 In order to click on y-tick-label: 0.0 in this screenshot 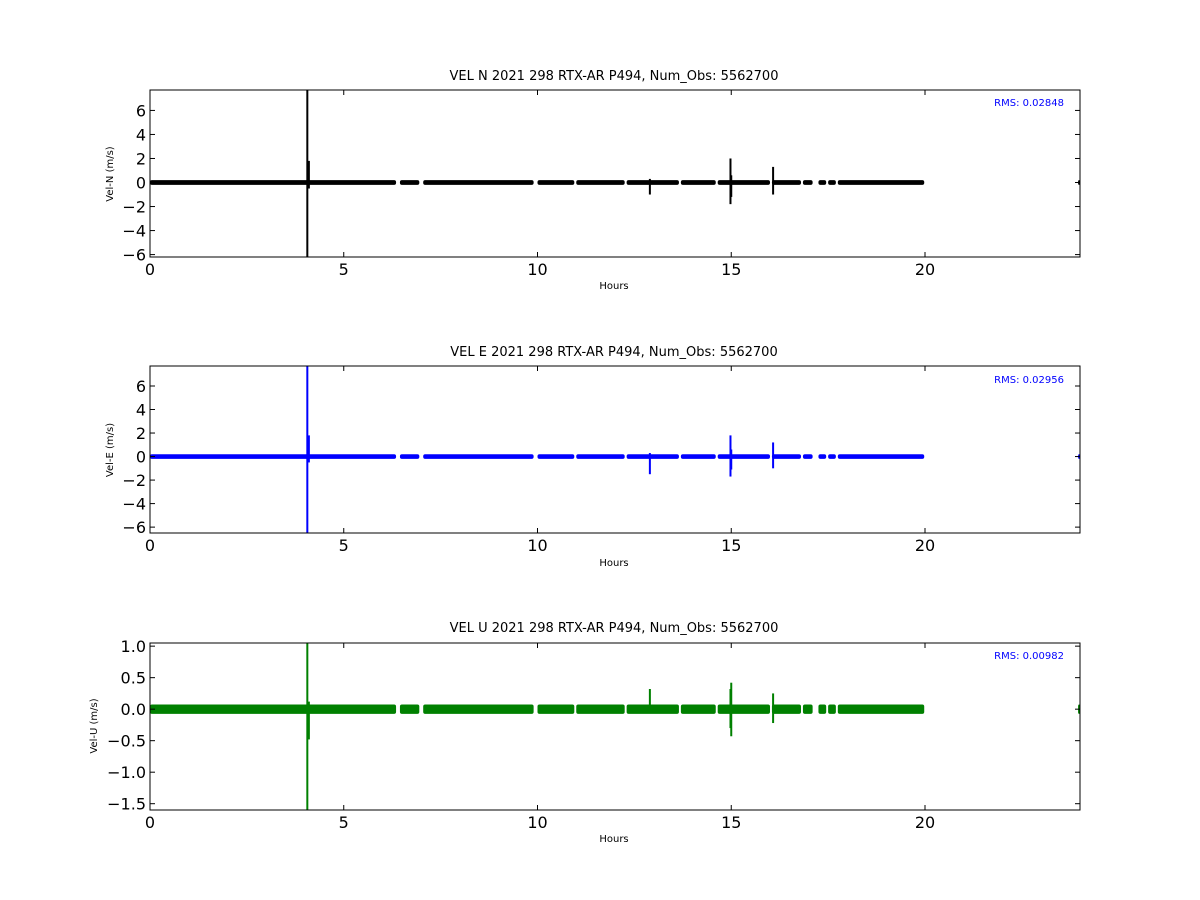, I will do `click(133, 709)`.